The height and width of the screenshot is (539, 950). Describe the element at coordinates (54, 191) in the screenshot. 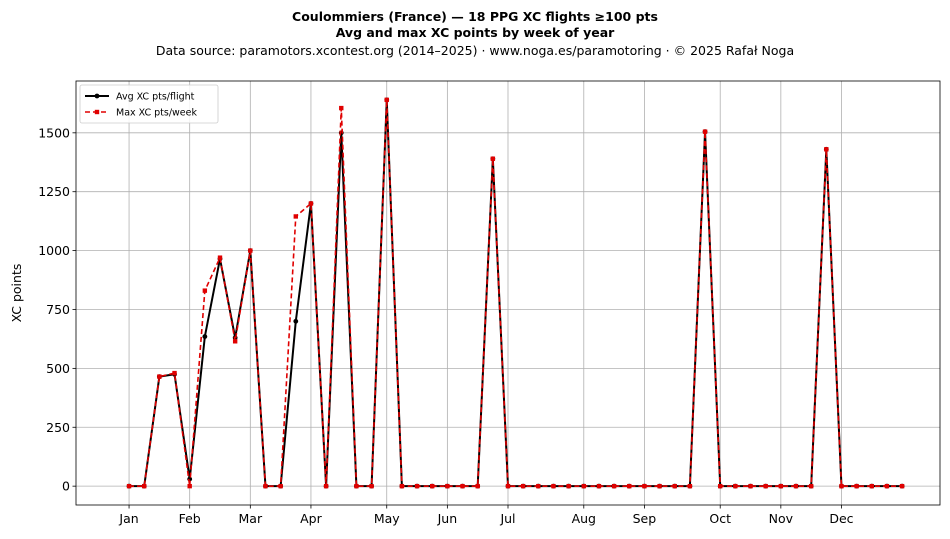

I see `y-tick-label: 1250` at that location.